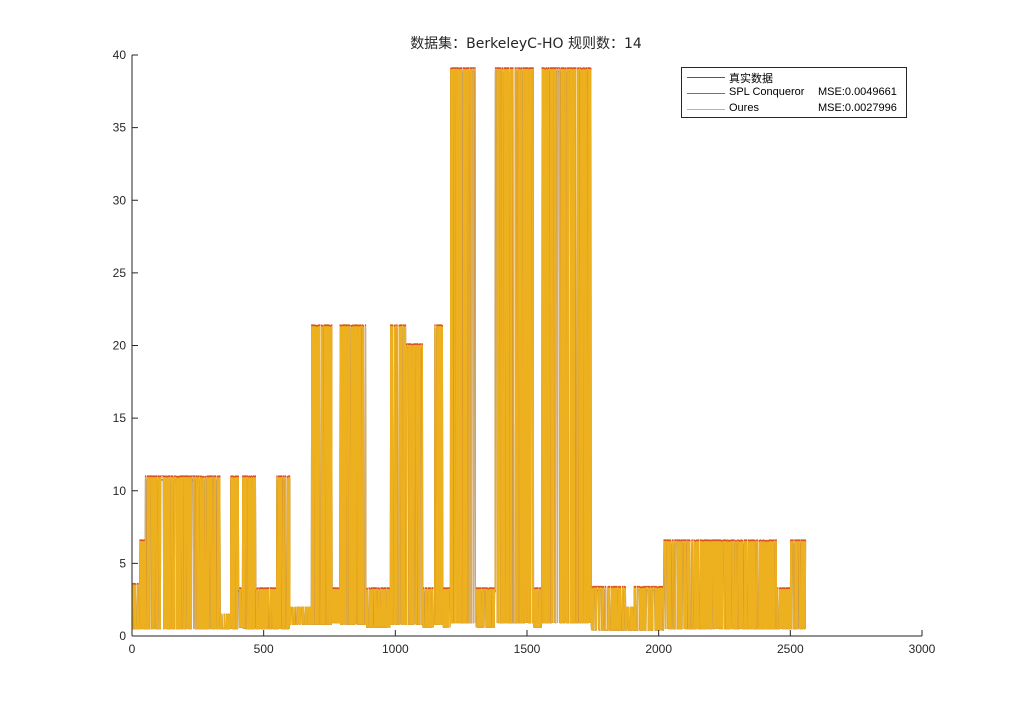 The image size is (1019, 714). Describe the element at coordinates (120, 418) in the screenshot. I see `y-tick-label-3: 15` at that location.